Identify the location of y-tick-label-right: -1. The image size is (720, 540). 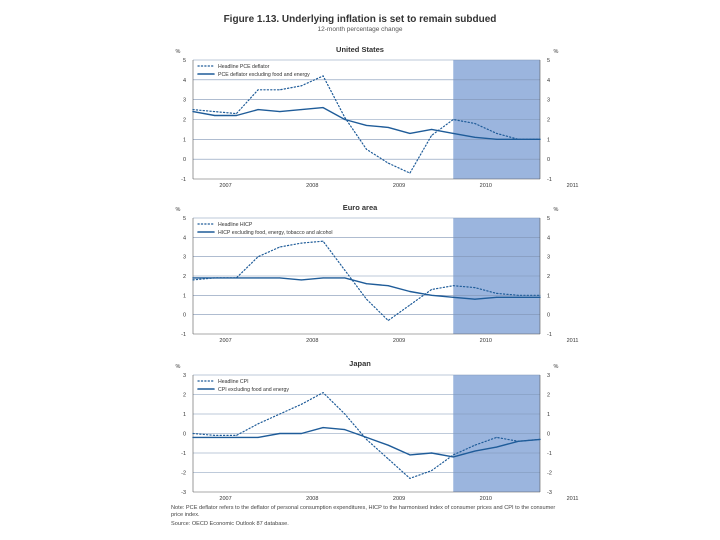
(549, 335).